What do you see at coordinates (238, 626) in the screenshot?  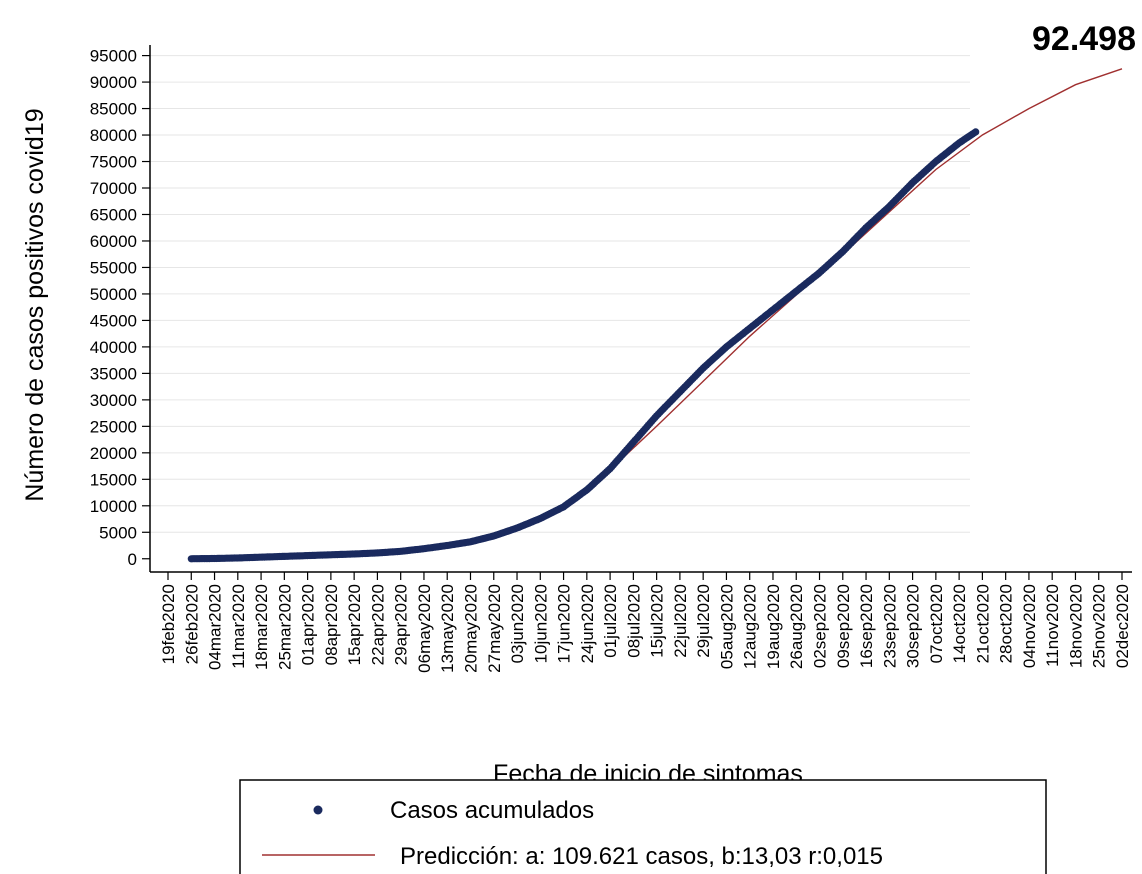 I see `x-tick-label: 11mar2020` at bounding box center [238, 626].